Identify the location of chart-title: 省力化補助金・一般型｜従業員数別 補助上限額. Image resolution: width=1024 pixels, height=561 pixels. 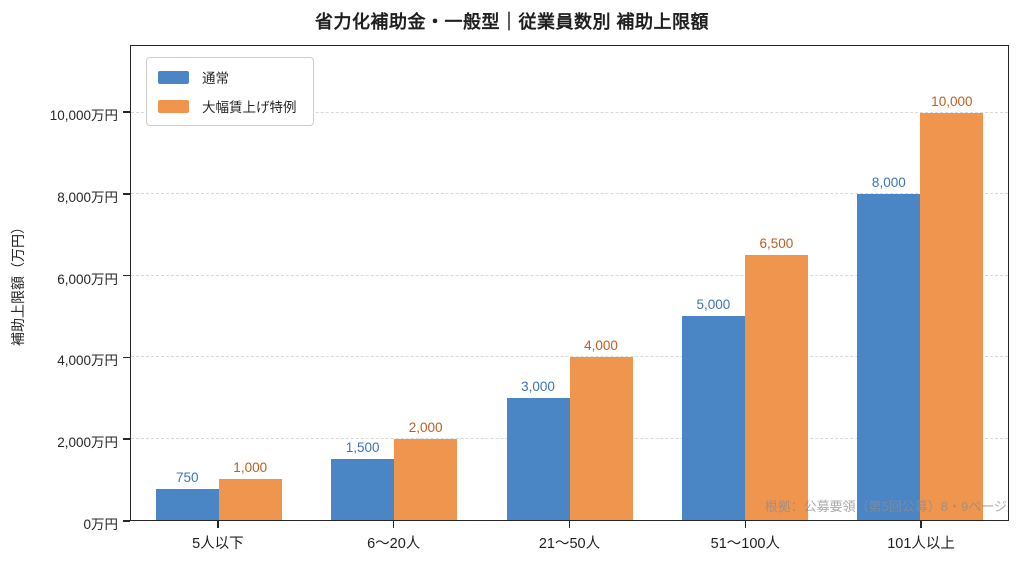
(512, 22).